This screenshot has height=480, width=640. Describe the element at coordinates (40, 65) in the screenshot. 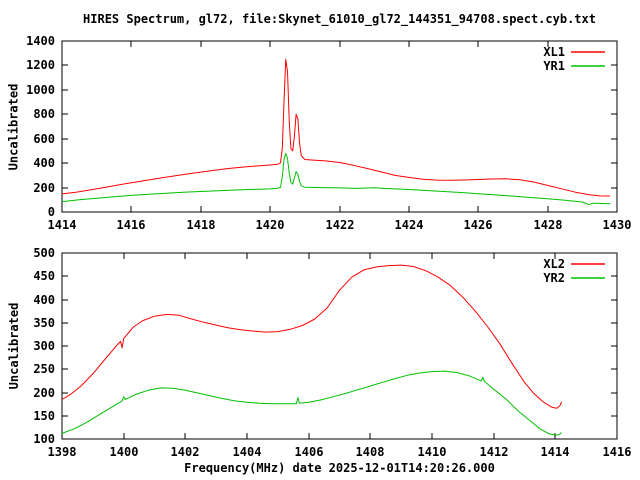

I see `y-tick-label: 1200` at that location.